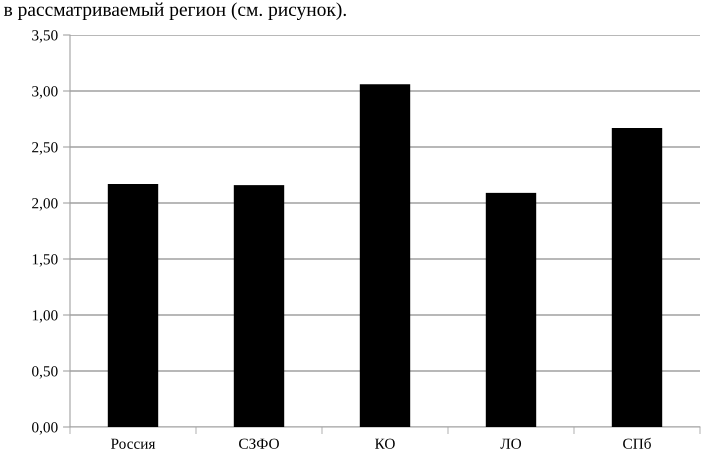 Image resolution: width=716 pixels, height=468 pixels. I want to click on x-tick-label: Россия, so click(133, 443).